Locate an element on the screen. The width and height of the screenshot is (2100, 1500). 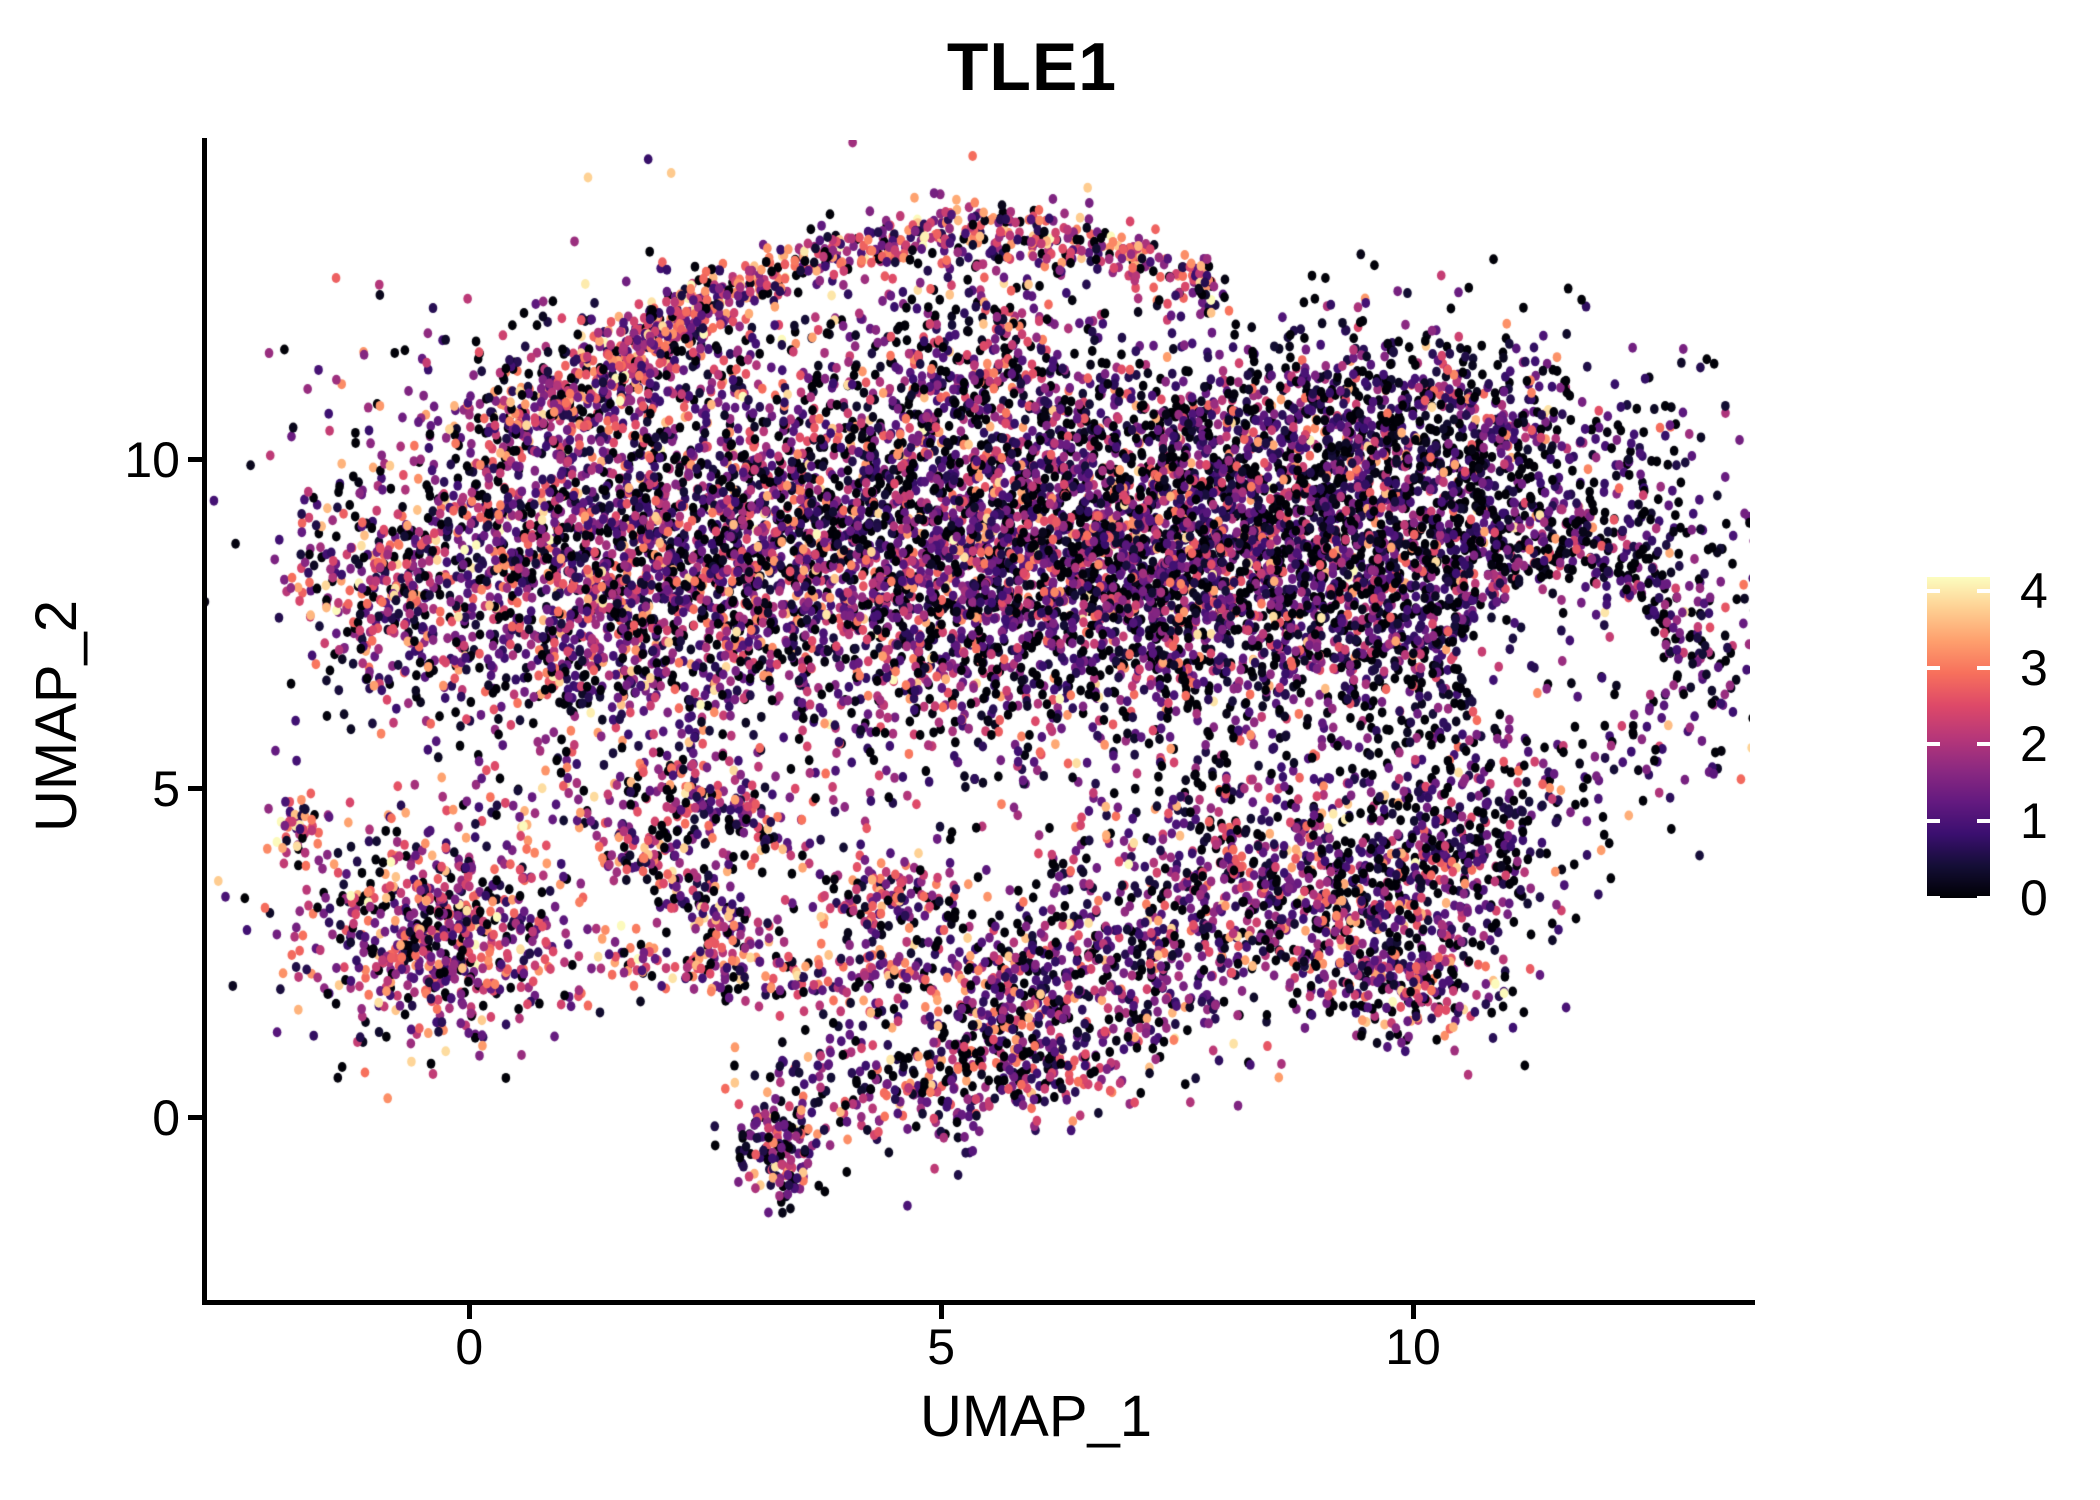
y-tick-label: 5 is located at coordinates (166, 788).